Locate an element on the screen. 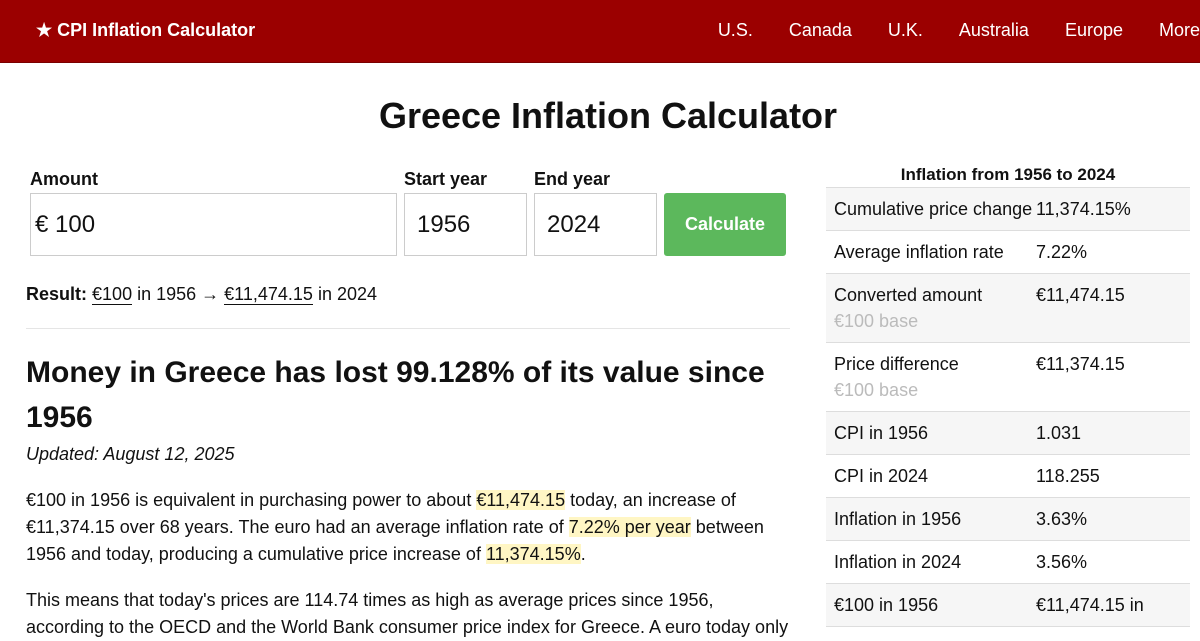 The width and height of the screenshot is (1200, 641). stat-value: 118.255 is located at coordinates (1068, 476).